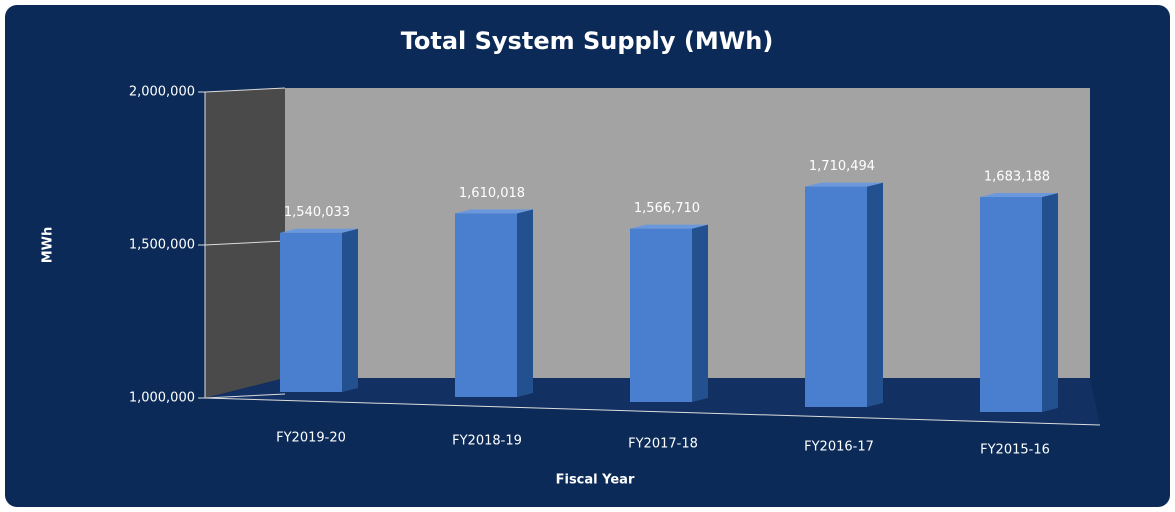  Describe the element at coordinates (595, 480) in the screenshot. I see `x-axis-title: Fiscal Year` at that location.